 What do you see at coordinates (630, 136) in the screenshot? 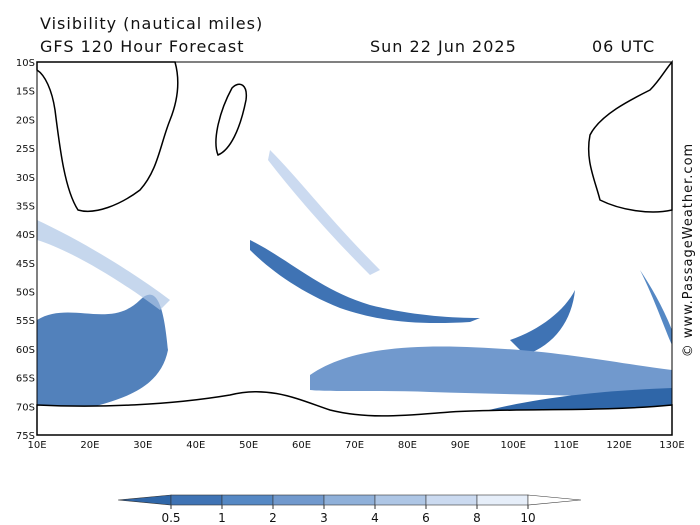
I see `australia` at bounding box center [630, 136].